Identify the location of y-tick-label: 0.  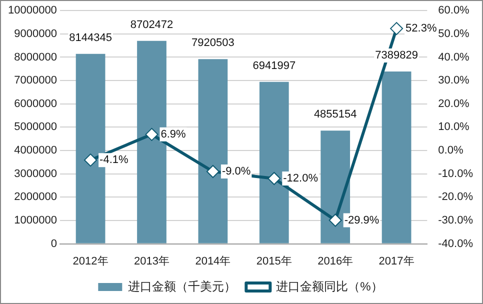
(53, 244).